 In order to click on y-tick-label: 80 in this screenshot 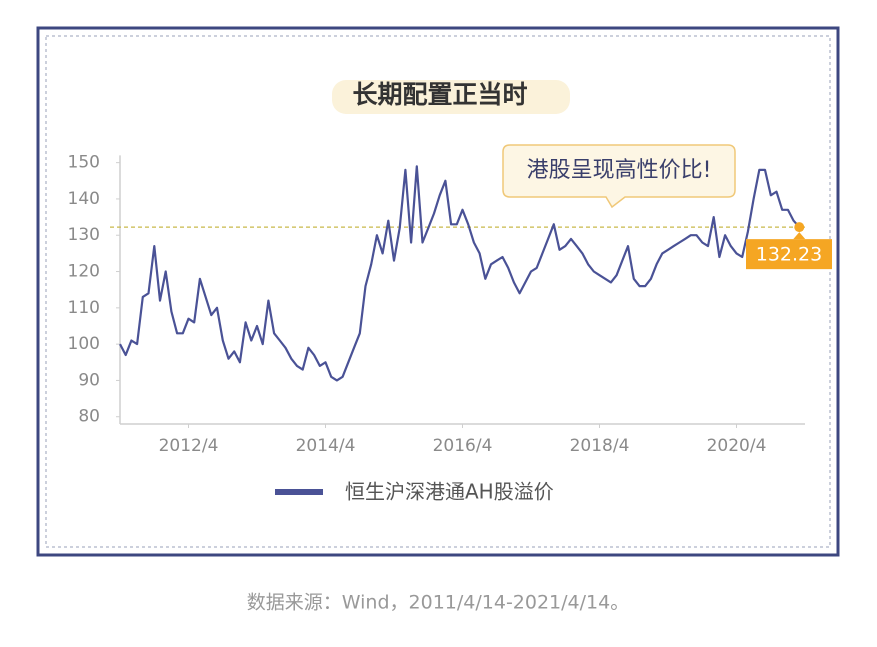, I will do `click(89, 417)`.